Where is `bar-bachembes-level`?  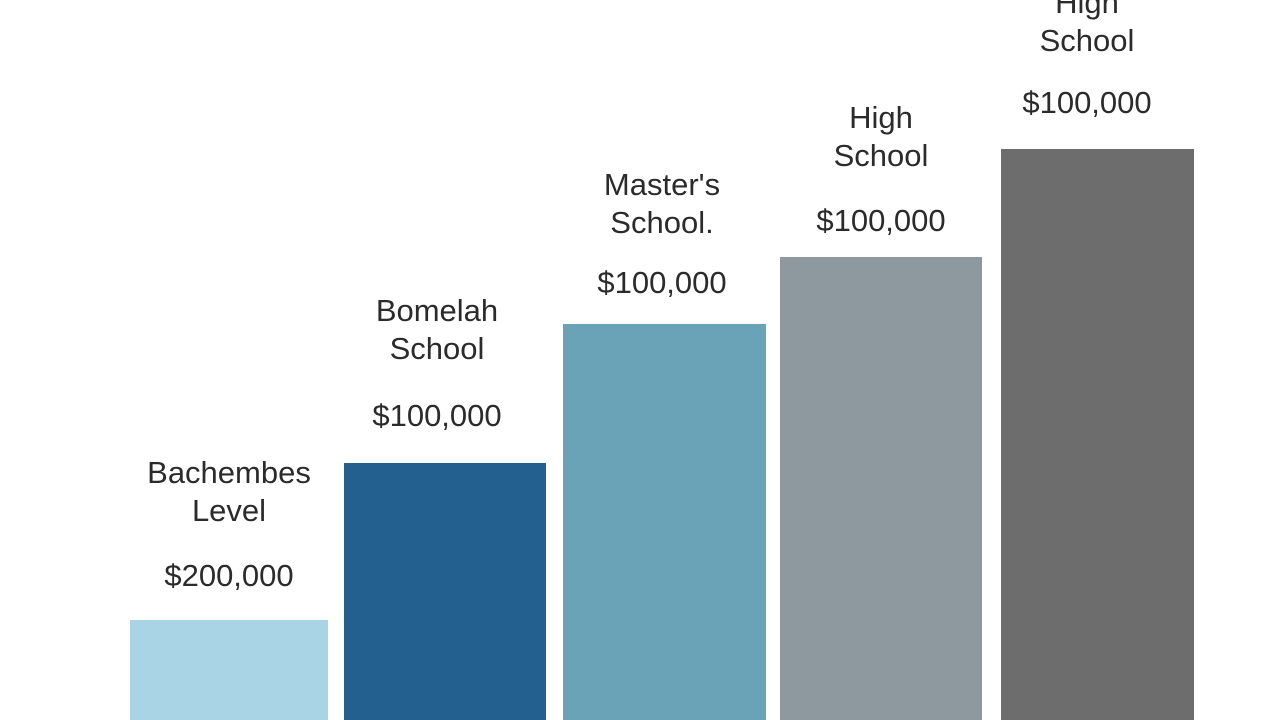
bar-bachembes-level is located at coordinates (229, 670).